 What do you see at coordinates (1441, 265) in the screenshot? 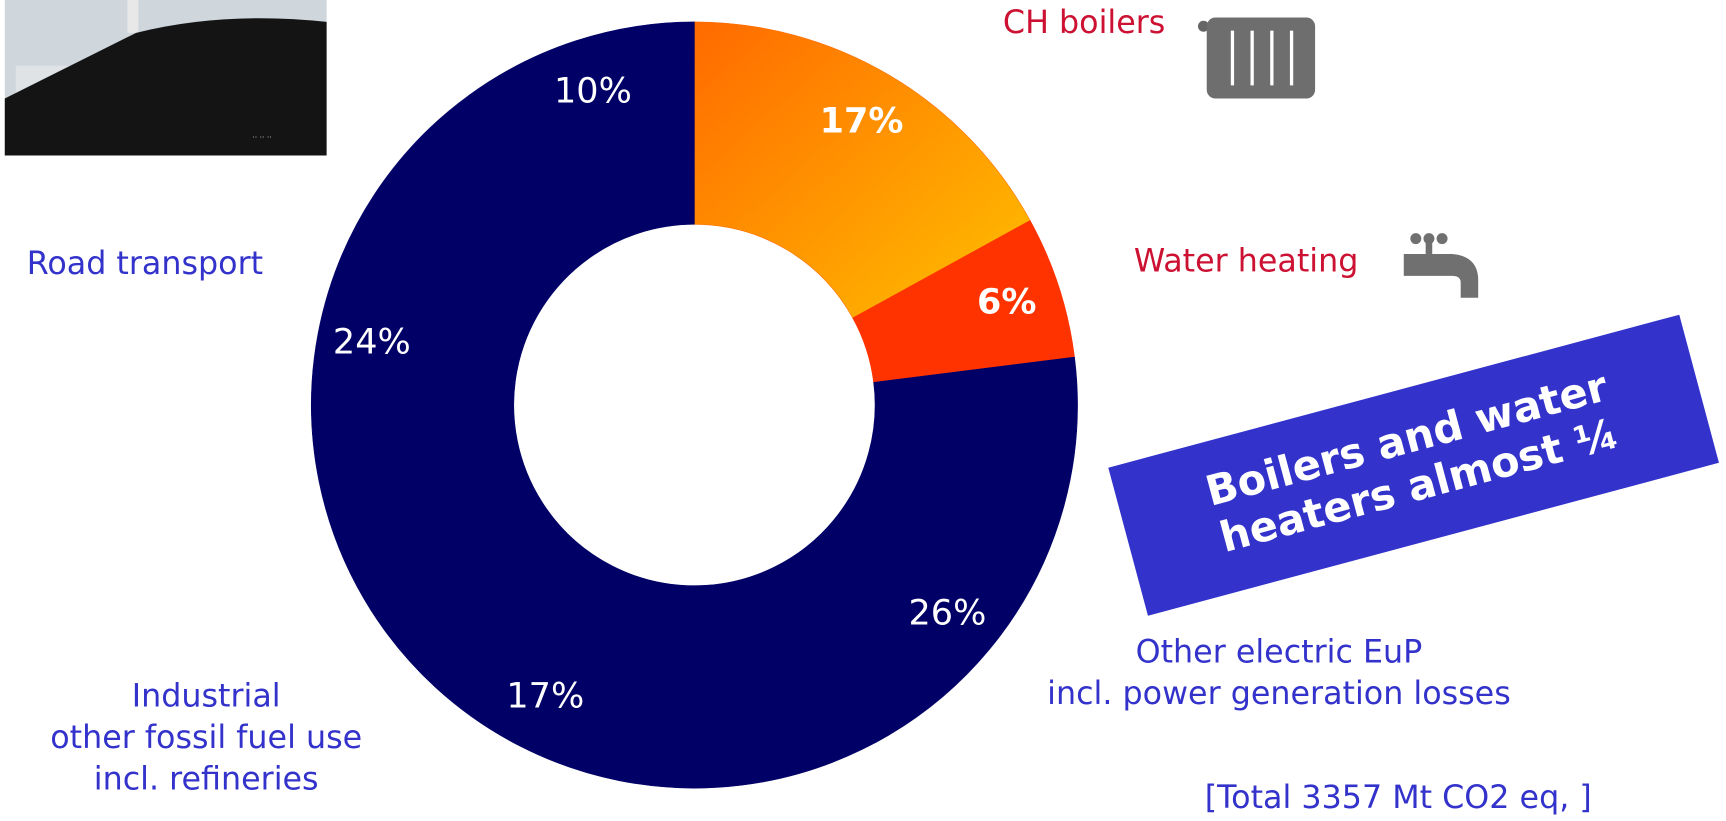
I see `tap-icon` at bounding box center [1441, 265].